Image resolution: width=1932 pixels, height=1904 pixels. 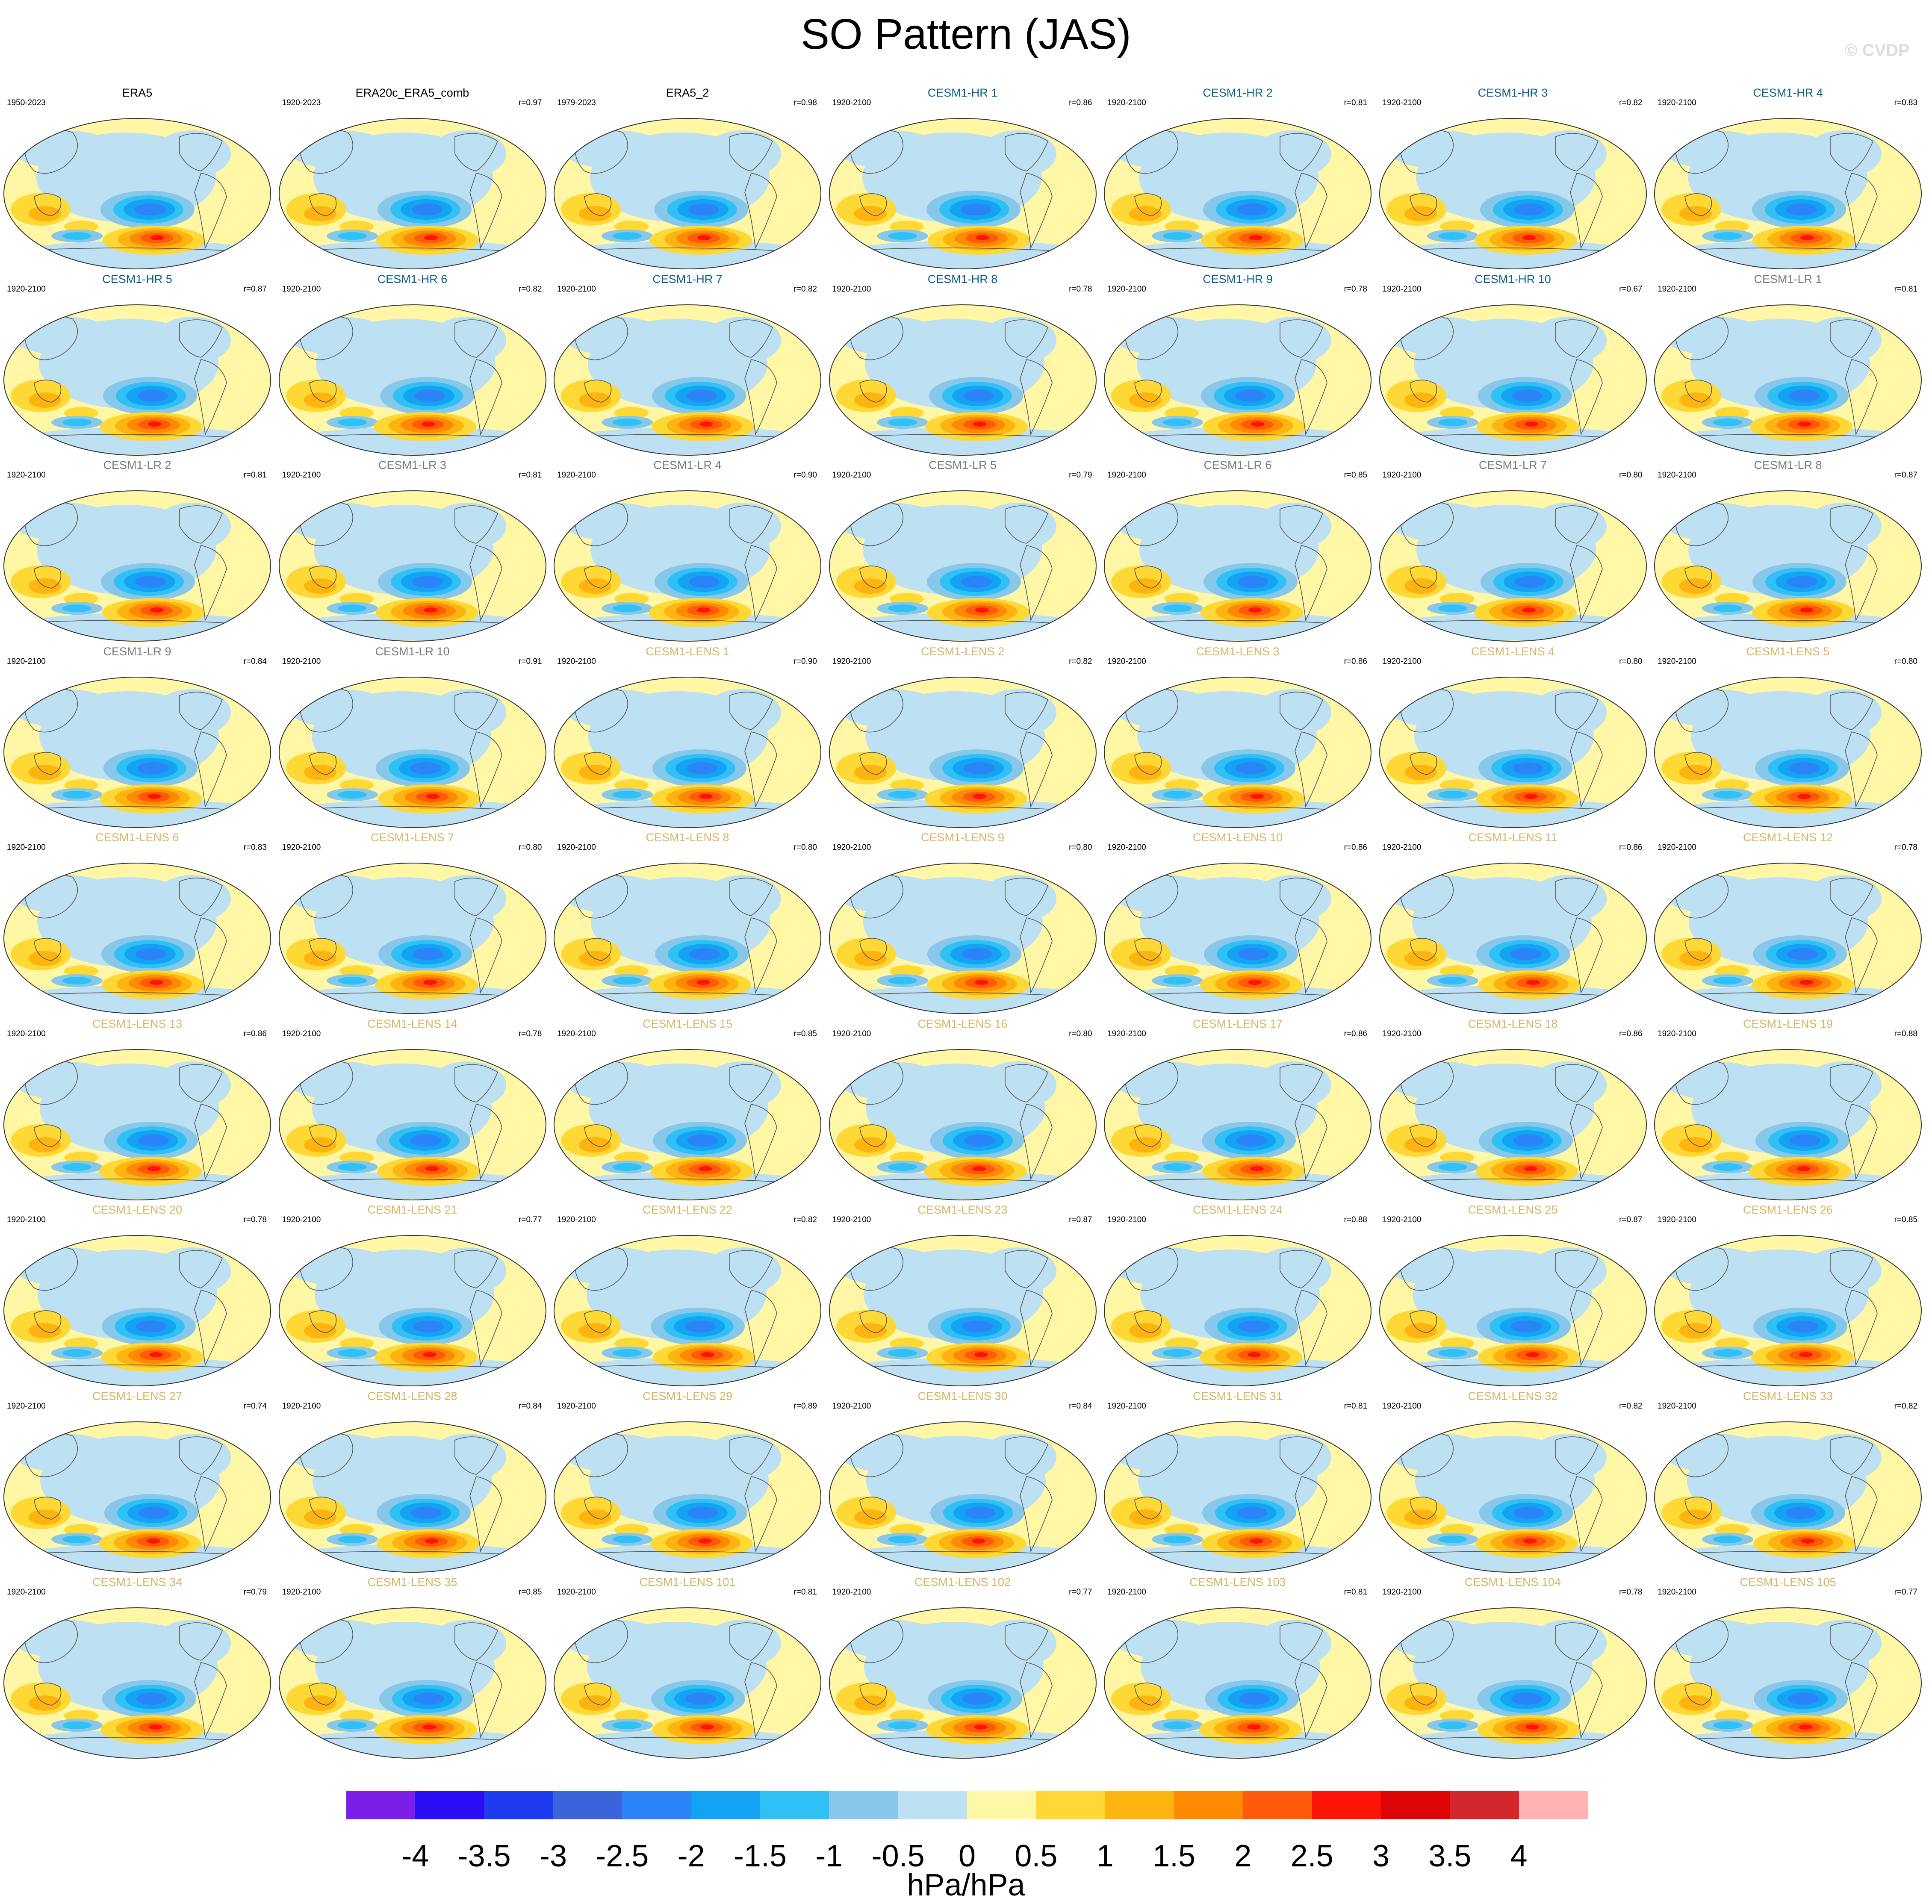 I want to click on map-panel: CESM1-HR 10 1920-2100 r=0.67, so click(x=1513, y=364).